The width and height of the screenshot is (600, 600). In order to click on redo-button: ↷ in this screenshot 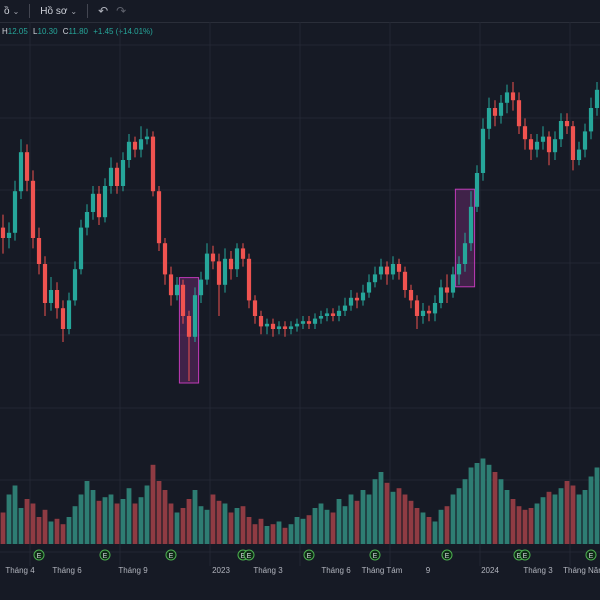, I will do `click(121, 11)`.